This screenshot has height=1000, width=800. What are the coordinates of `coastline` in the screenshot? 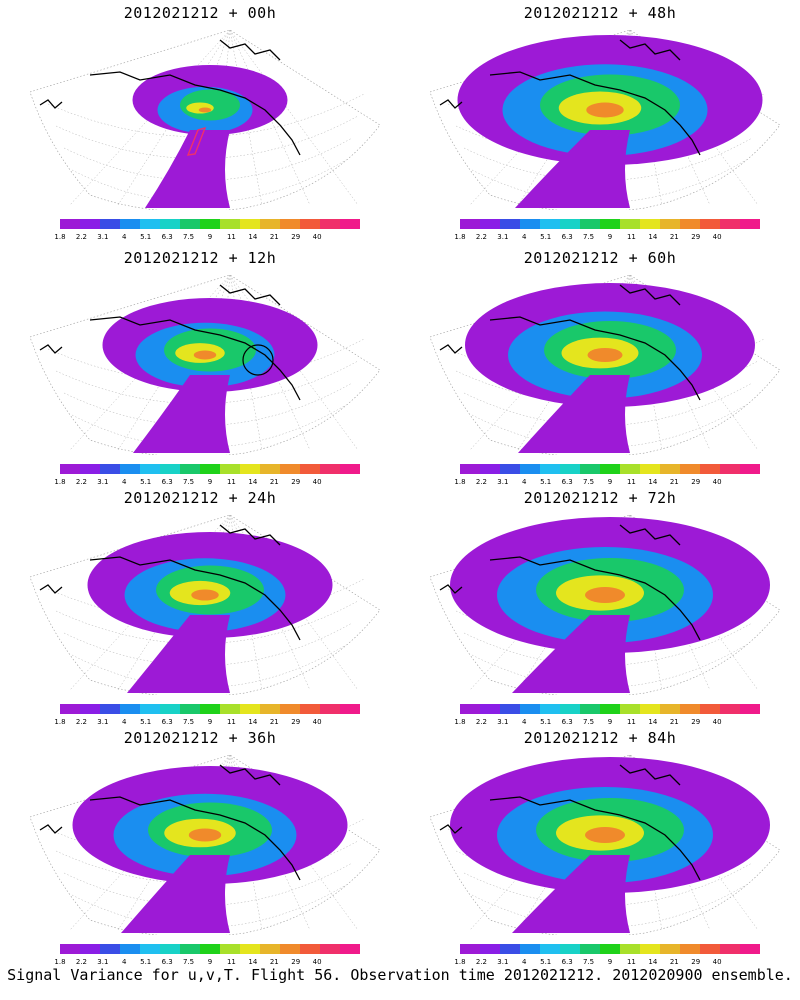 It's located at (570, 582).